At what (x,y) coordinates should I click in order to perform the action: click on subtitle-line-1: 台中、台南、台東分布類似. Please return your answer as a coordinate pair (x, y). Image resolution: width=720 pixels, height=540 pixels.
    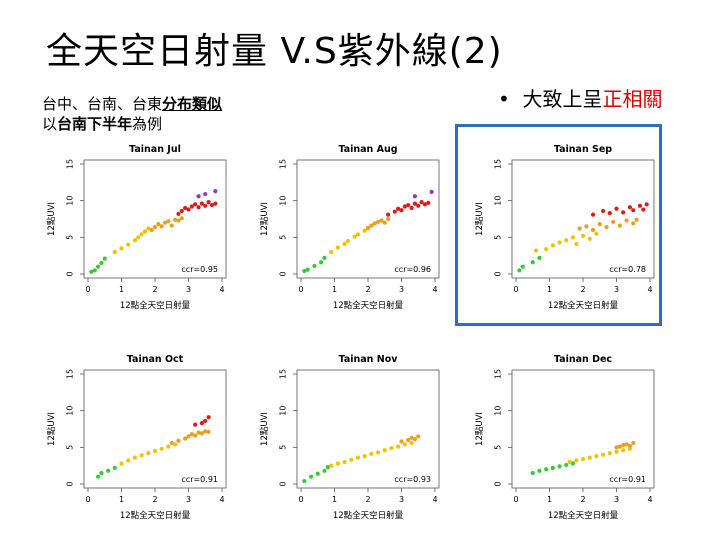
    Looking at the image, I should click on (132, 104).